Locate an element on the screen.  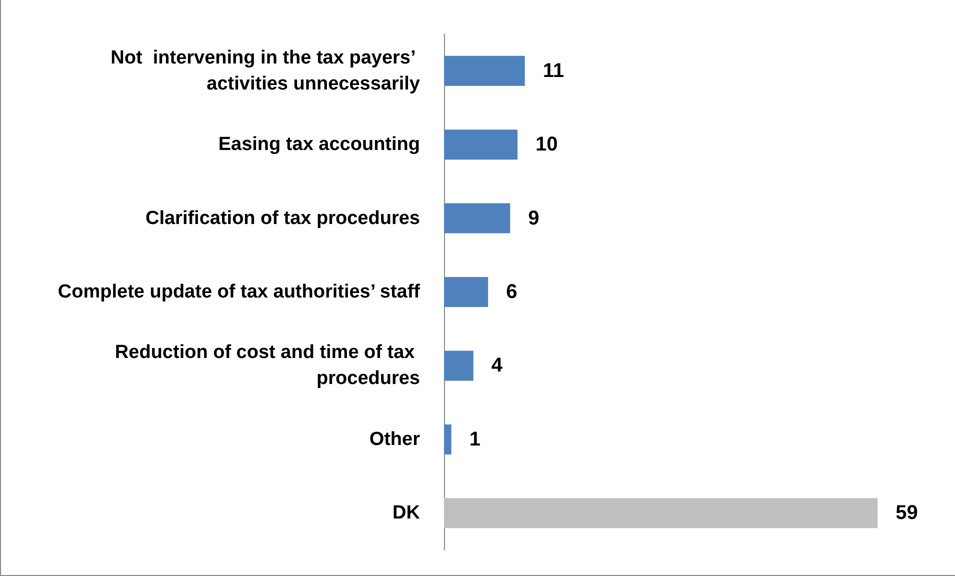
y-tick-label: DK is located at coordinates (406, 513).